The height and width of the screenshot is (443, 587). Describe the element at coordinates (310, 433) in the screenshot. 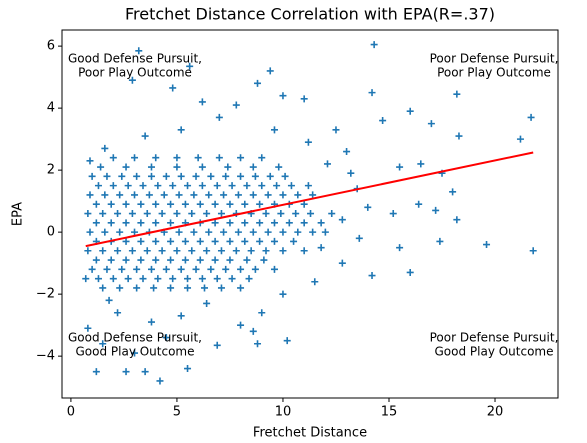

I see `x-axis-label: Fretchet Distance` at that location.